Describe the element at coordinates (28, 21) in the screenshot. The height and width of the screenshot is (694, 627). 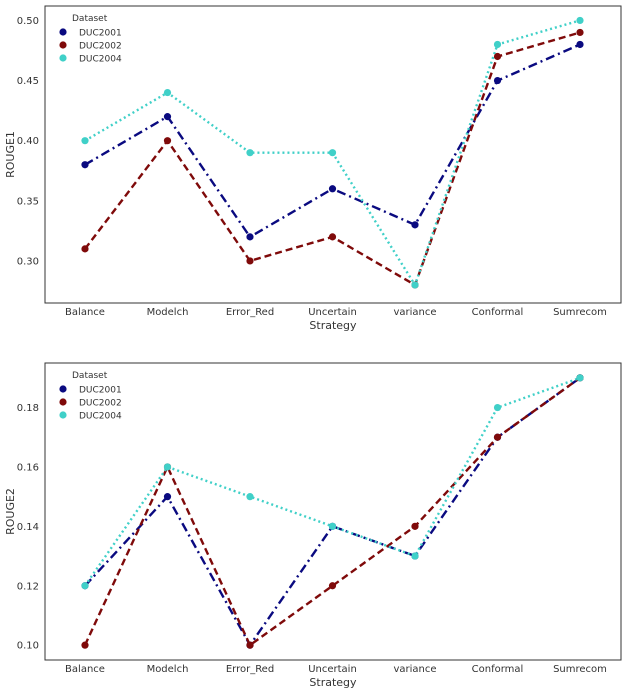
I see `y-tick-label: 0.50` at that location.